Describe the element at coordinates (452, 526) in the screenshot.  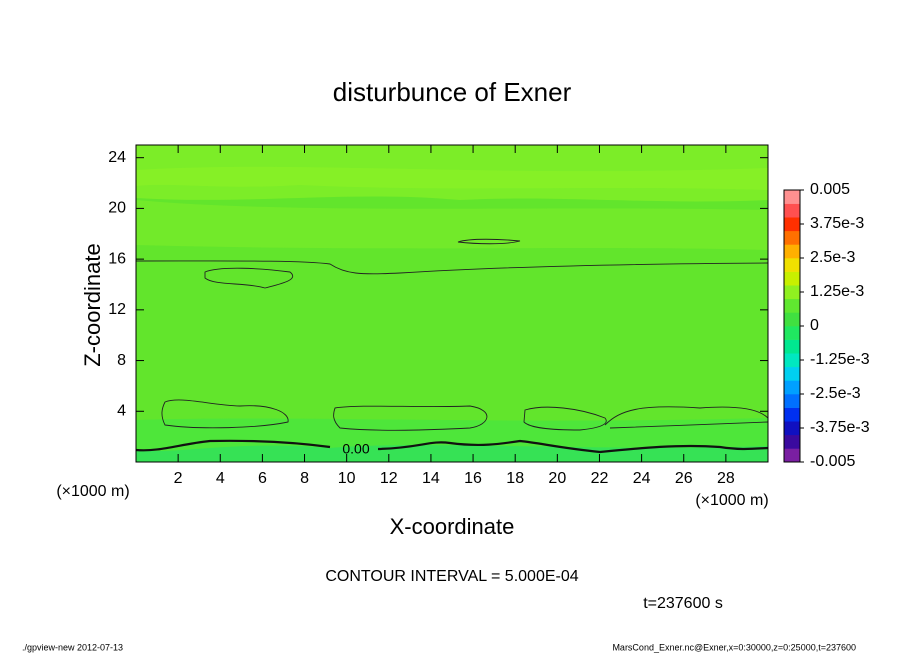
I see `x-axis-label: X-coordinate` at that location.